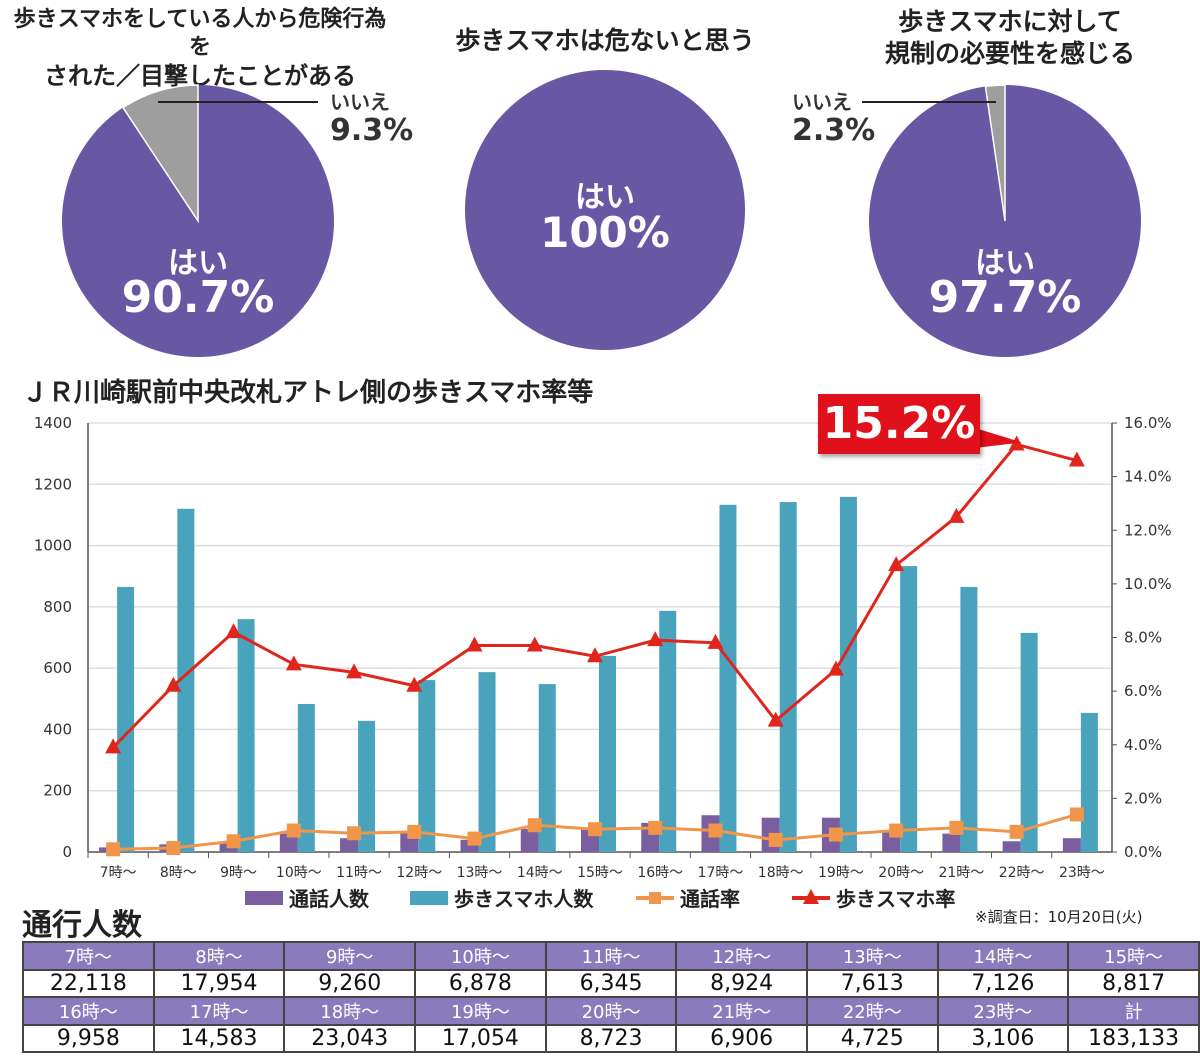 This screenshot has height=1057, width=1200. What do you see at coordinates (219, 1038) in the screenshot?
I see `count-cell: 14,583` at bounding box center [219, 1038].